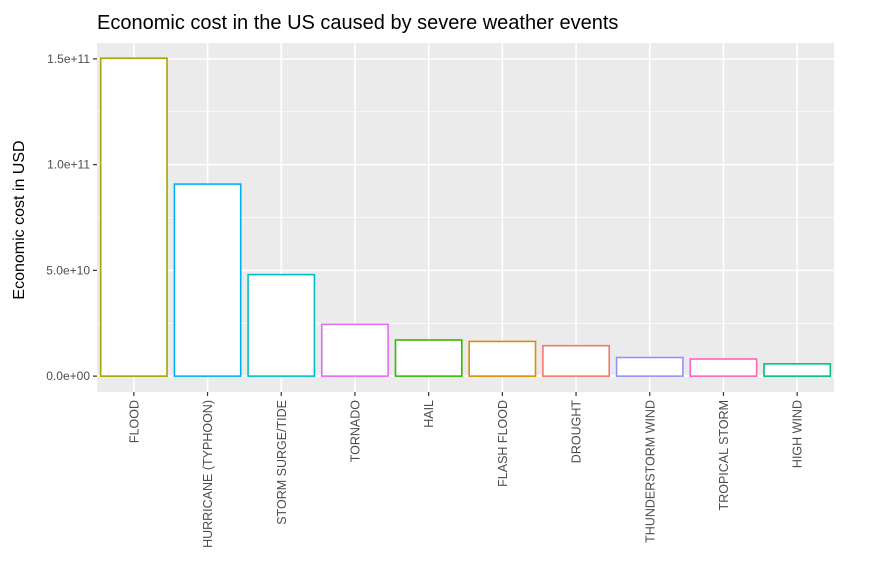 Image resolution: width=876 pixels, height=581 pixels. What do you see at coordinates (723, 367) in the screenshot?
I see `bar-tropical-storm` at bounding box center [723, 367].